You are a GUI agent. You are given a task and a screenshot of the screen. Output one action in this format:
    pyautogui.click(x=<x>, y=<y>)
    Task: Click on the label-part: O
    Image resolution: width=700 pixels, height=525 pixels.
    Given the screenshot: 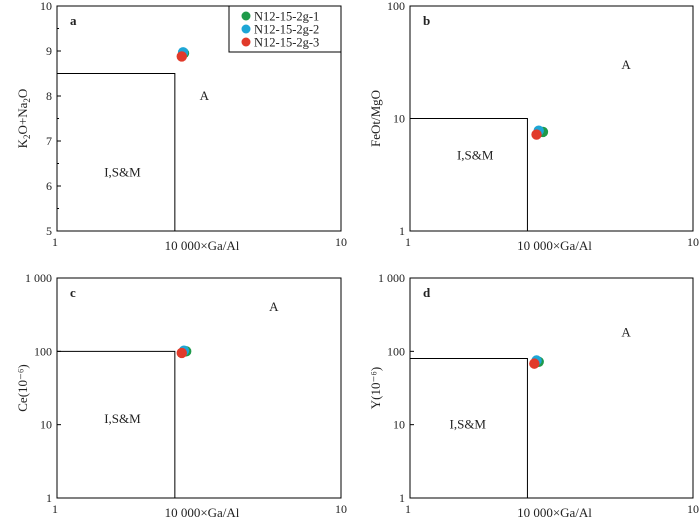 What is the action you would take?
    pyautogui.click(x=22, y=93)
    